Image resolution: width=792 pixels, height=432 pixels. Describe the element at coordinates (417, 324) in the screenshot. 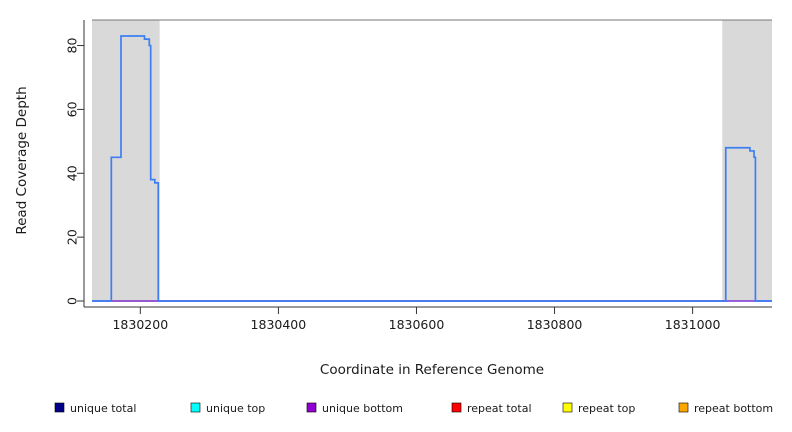

I see `x-tick-label-2: 1830600` at that location.